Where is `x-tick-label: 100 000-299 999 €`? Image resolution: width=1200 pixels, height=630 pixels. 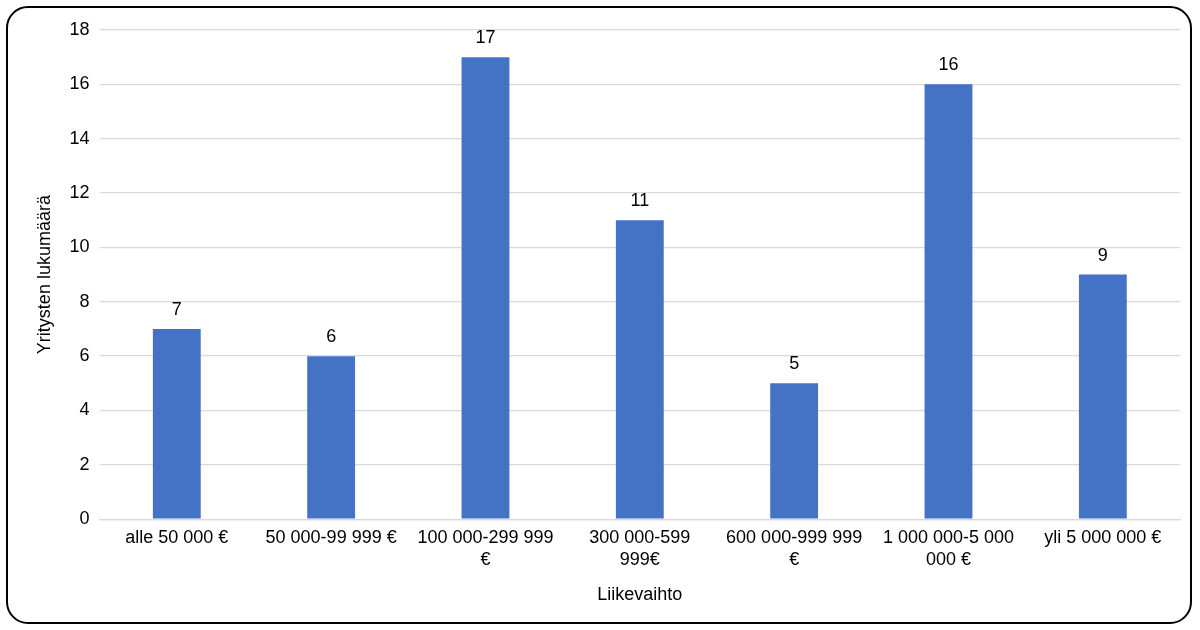 x-tick-label: 100 000-299 999 € is located at coordinates (485, 547).